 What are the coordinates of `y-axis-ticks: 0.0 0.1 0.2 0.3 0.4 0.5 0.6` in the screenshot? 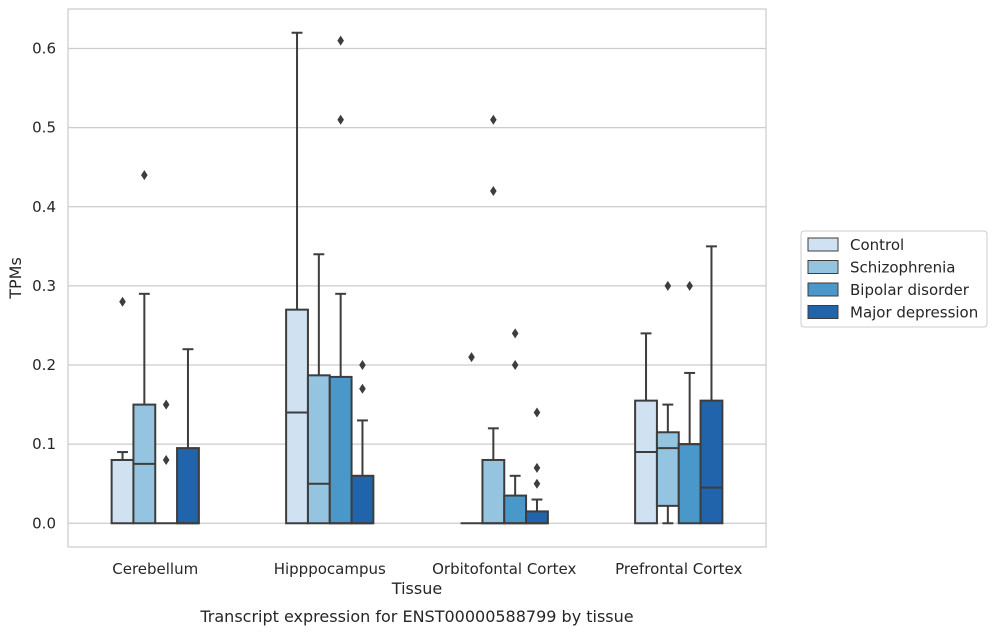 It's located at (44, 286).